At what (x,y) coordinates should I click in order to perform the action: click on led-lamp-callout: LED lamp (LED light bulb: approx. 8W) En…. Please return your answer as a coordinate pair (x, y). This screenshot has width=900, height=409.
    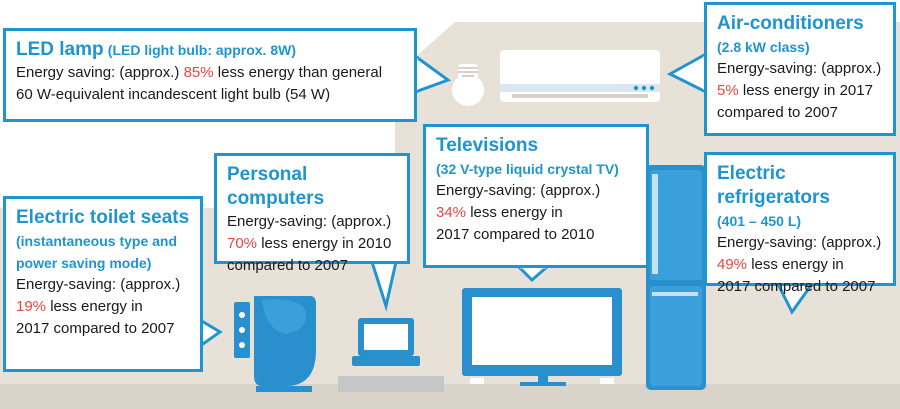
    Looking at the image, I should click on (210, 75).